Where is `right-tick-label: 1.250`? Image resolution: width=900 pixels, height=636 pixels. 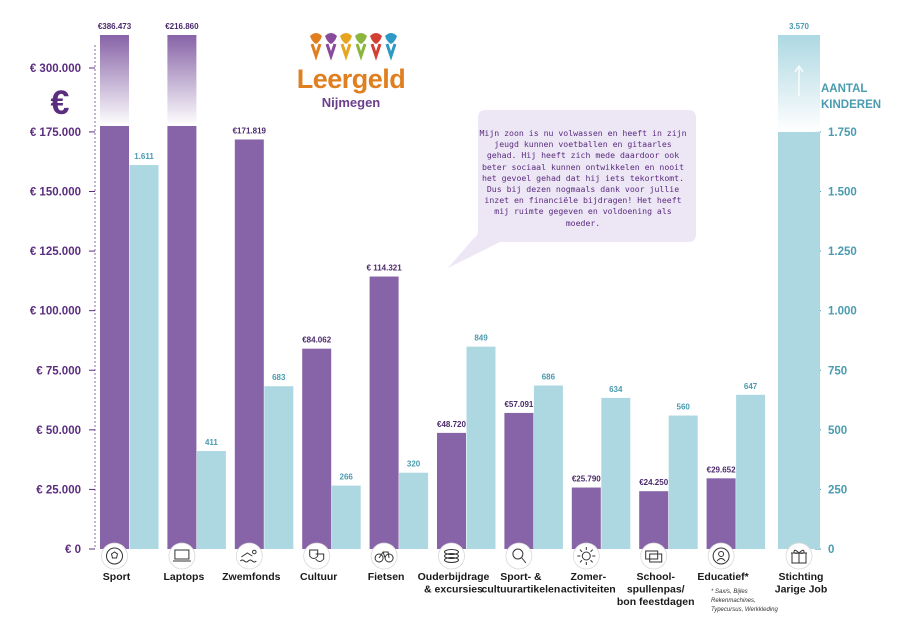 right-tick-label: 1.250 is located at coordinates (842, 252).